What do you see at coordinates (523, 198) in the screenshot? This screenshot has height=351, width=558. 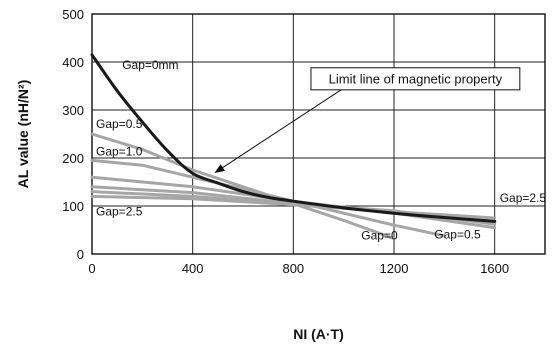 I see `gap-label-7: Gap=2.5` at bounding box center [523, 198].